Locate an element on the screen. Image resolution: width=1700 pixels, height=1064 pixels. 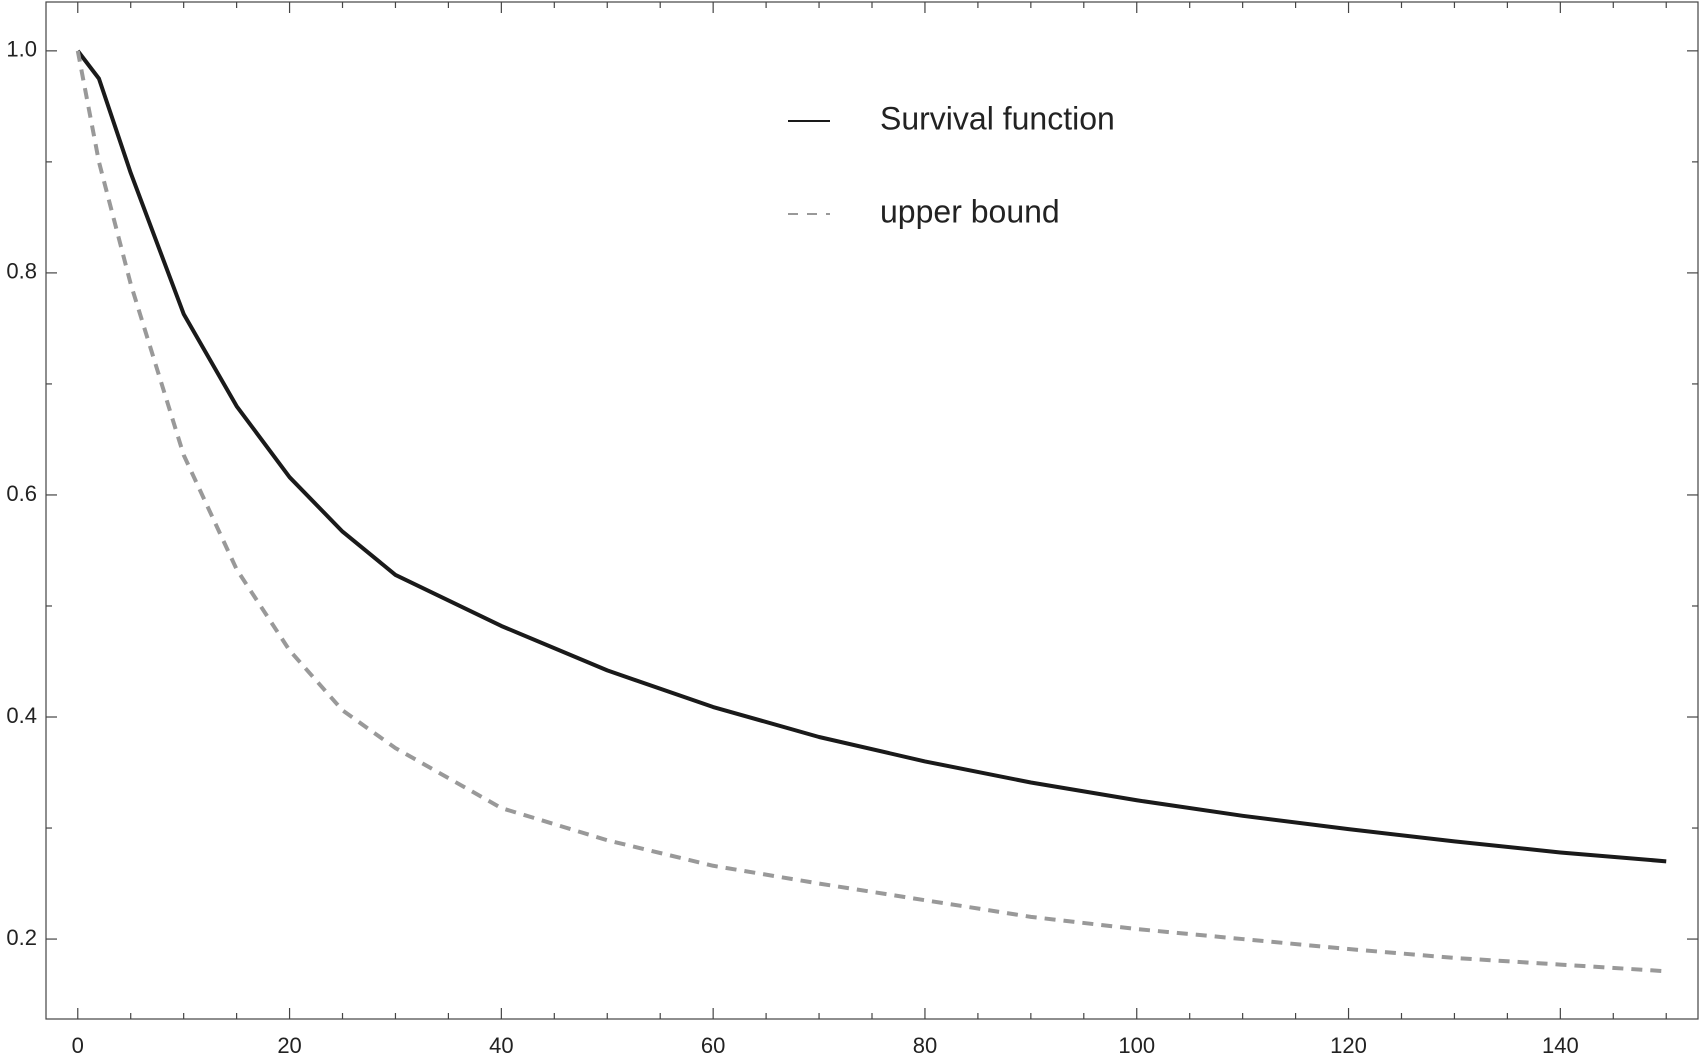
x-tick-label: 0 is located at coordinates (78, 1045).